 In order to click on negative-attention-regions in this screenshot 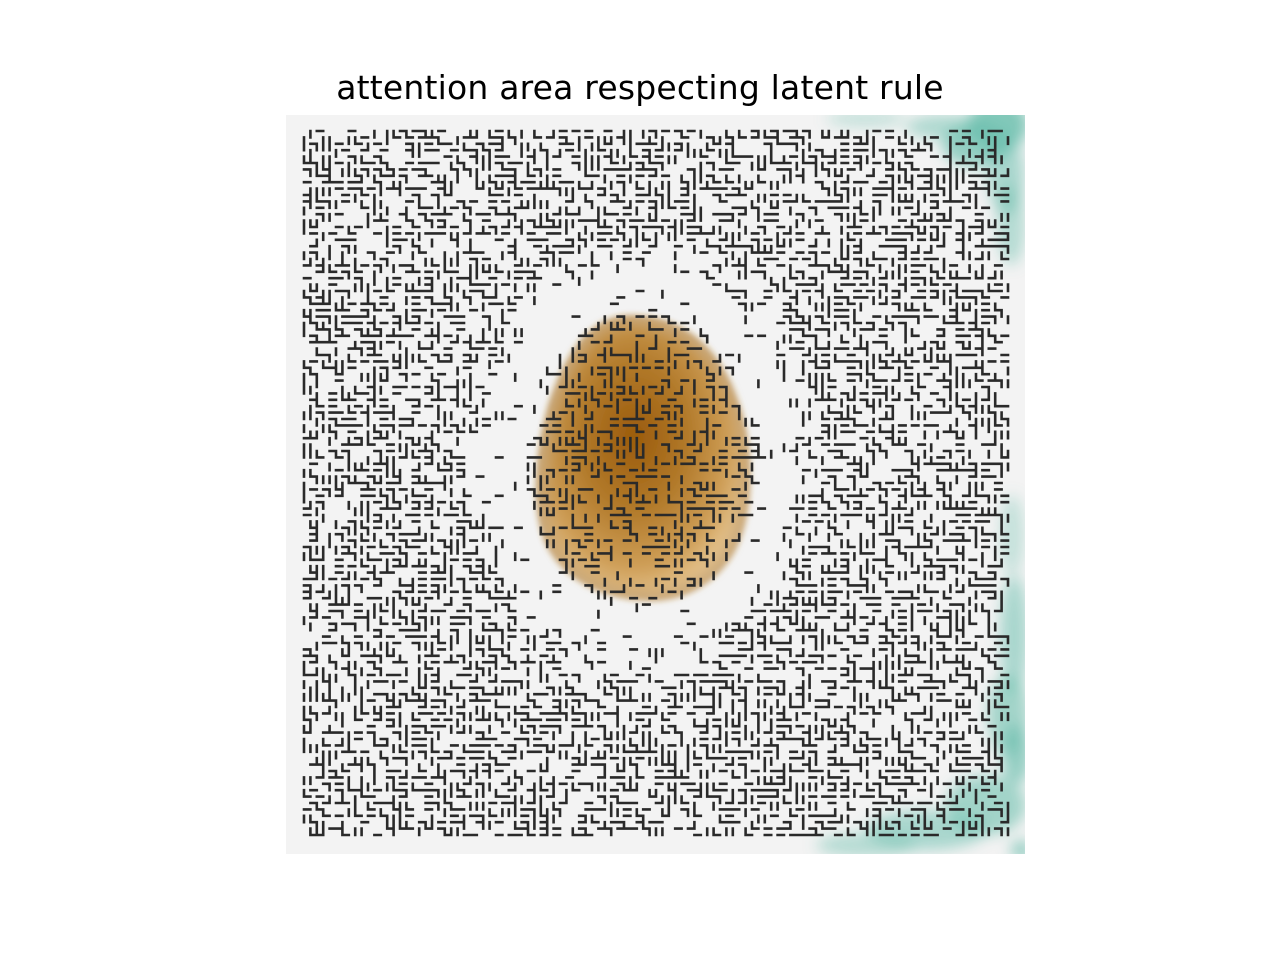, I will do `click(920, 484)`.